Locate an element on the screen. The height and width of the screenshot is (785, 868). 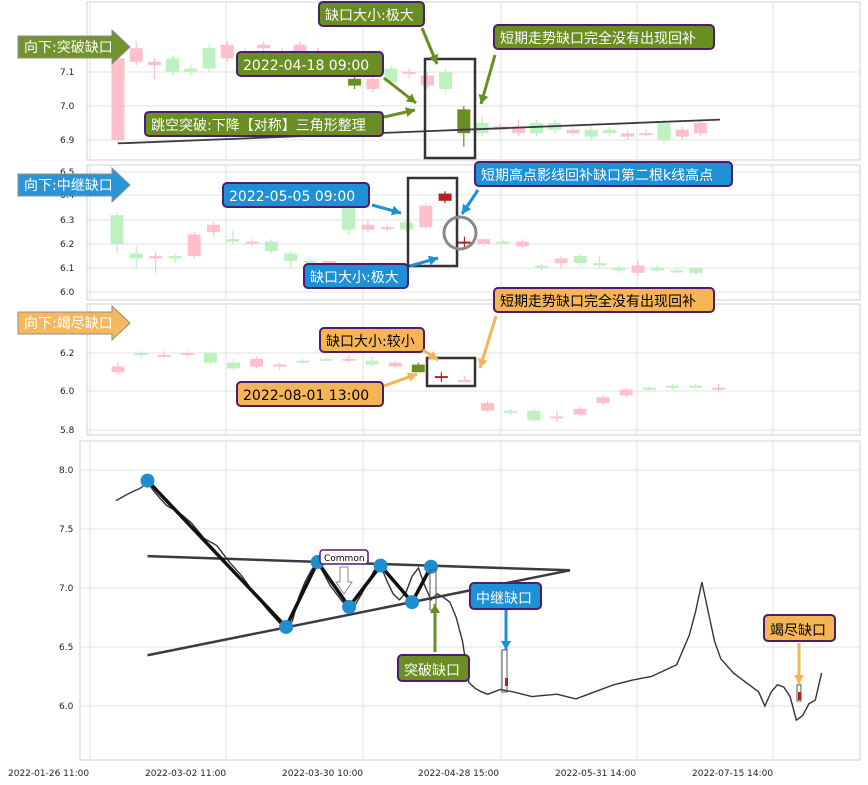
arrow-shaft is located at coordinates (488, 342).